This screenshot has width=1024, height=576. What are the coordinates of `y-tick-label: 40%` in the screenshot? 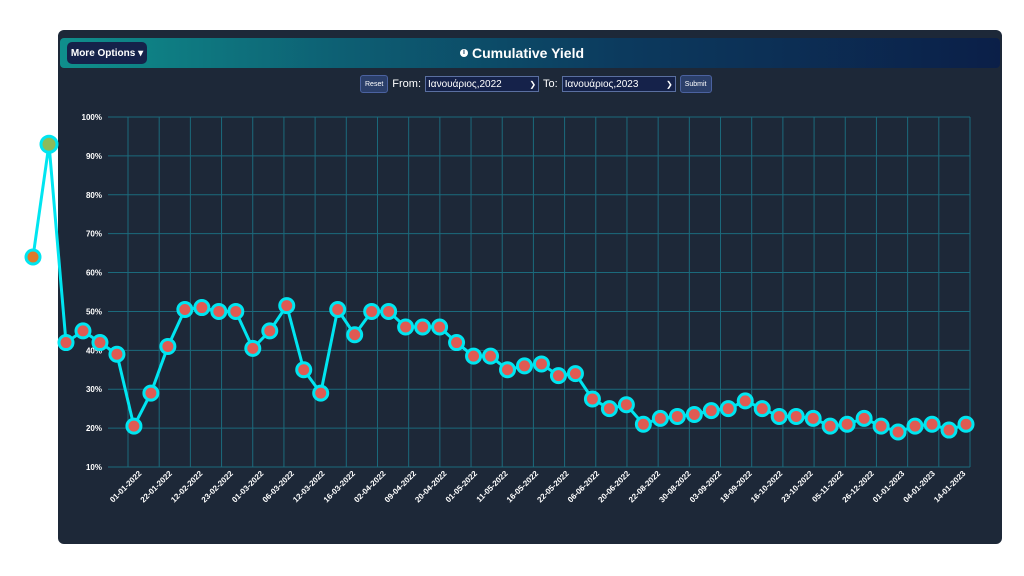 It's located at (94, 350).